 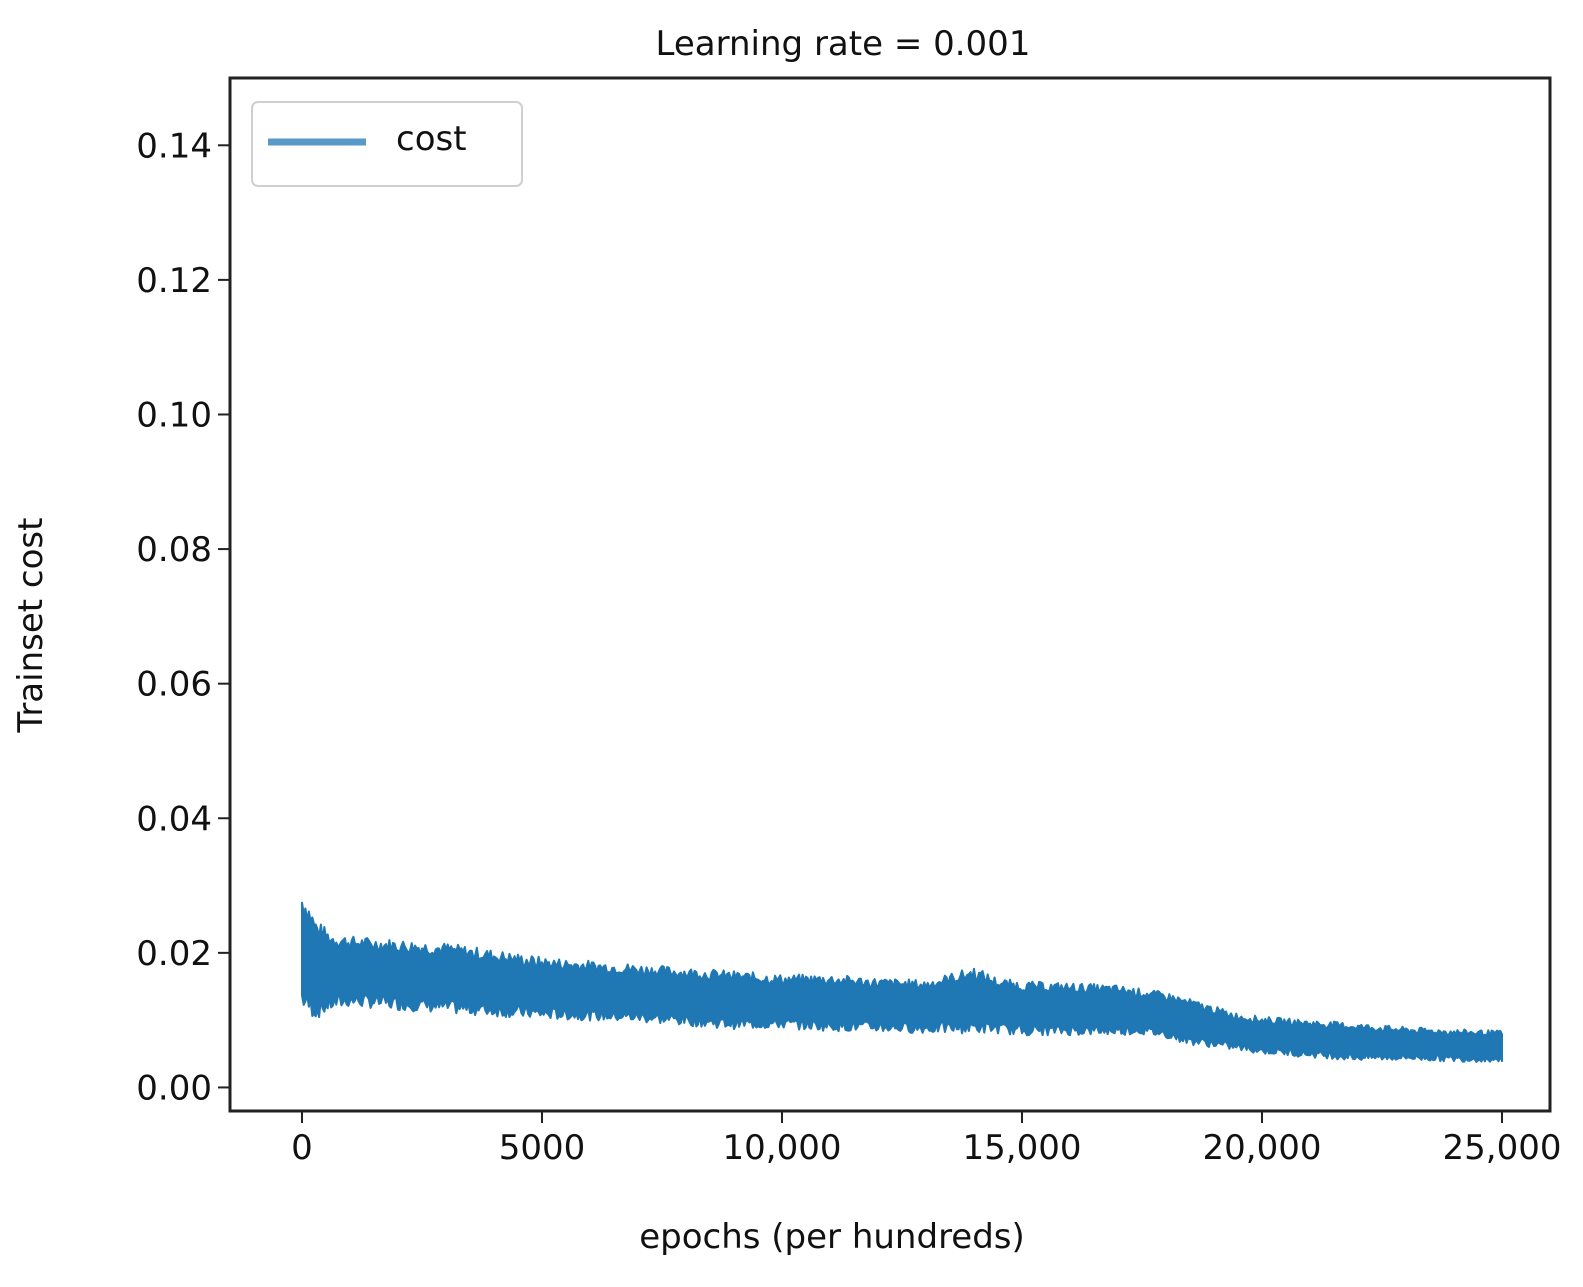 I want to click on x-tick-label: 10,000, so click(x=782, y=1148).